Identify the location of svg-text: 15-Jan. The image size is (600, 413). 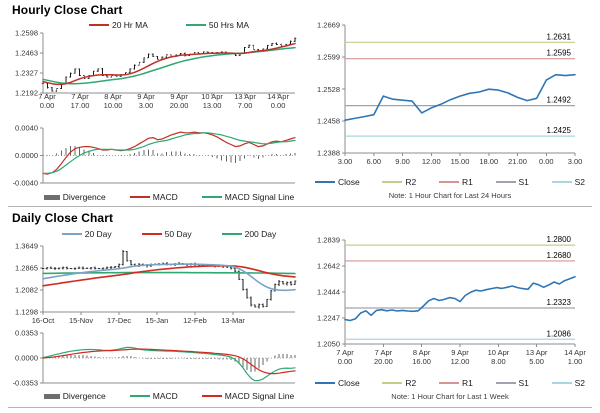
(156, 320).